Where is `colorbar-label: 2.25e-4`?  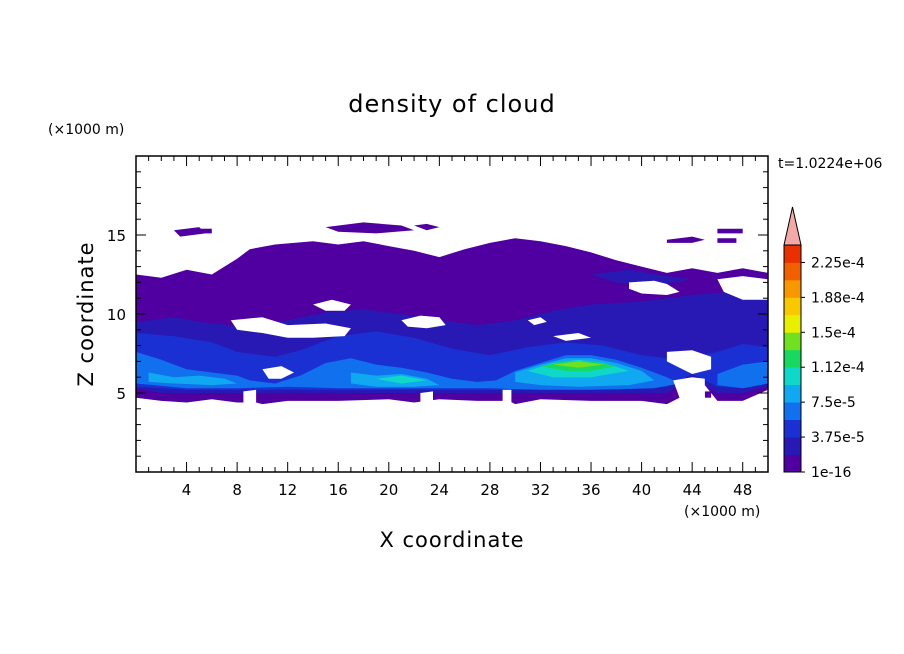 colorbar-label: 2.25e-4 is located at coordinates (838, 263).